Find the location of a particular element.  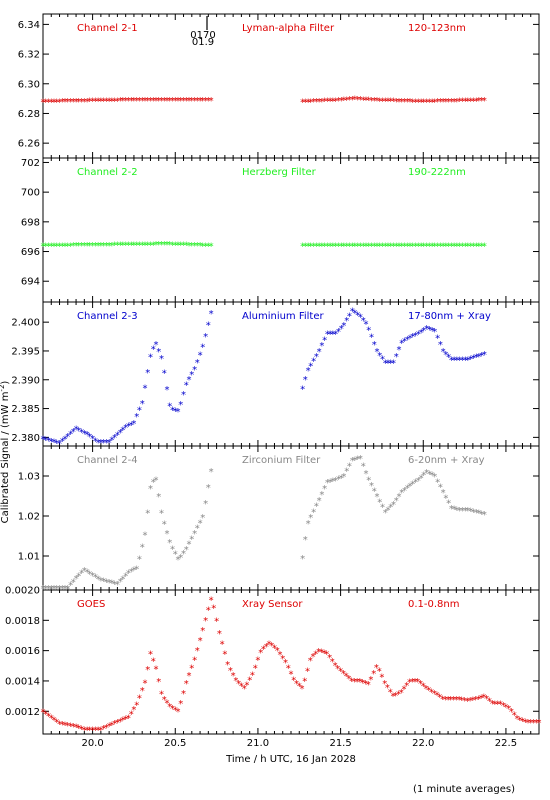

event-annotation-1: 0170 is located at coordinates (202, 35).